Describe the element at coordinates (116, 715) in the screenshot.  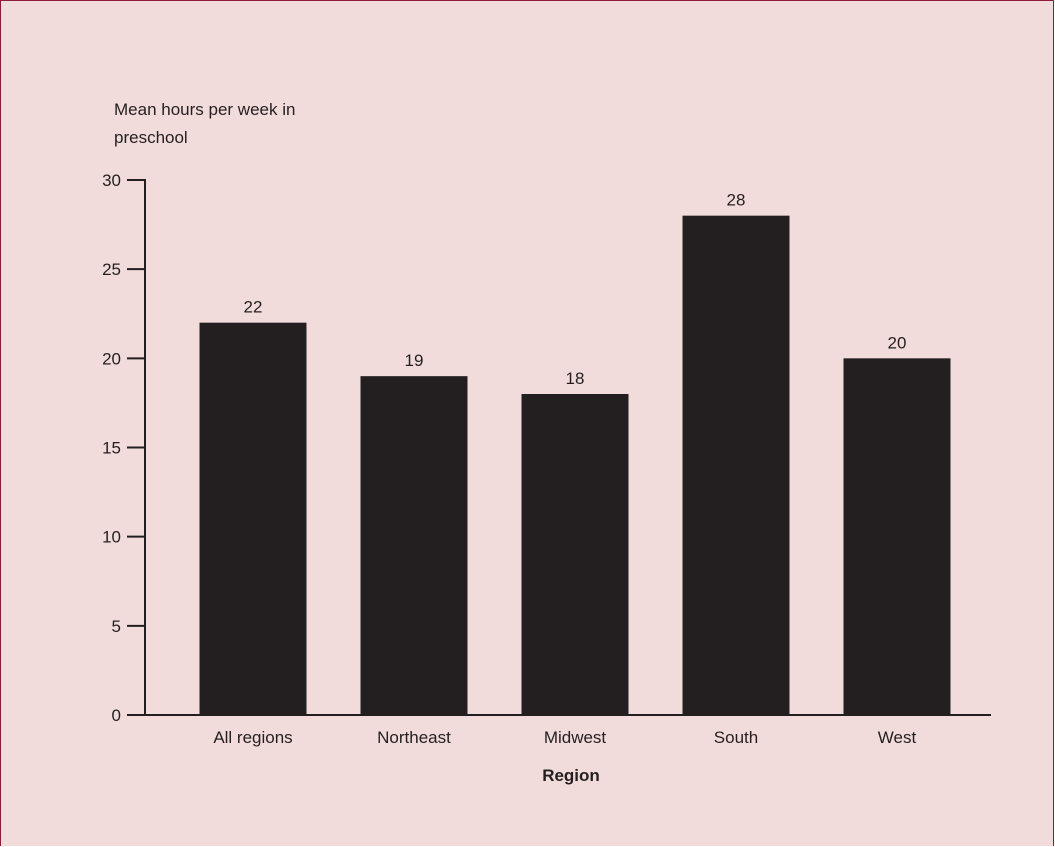
I see `y-tick-label: 0` at that location.